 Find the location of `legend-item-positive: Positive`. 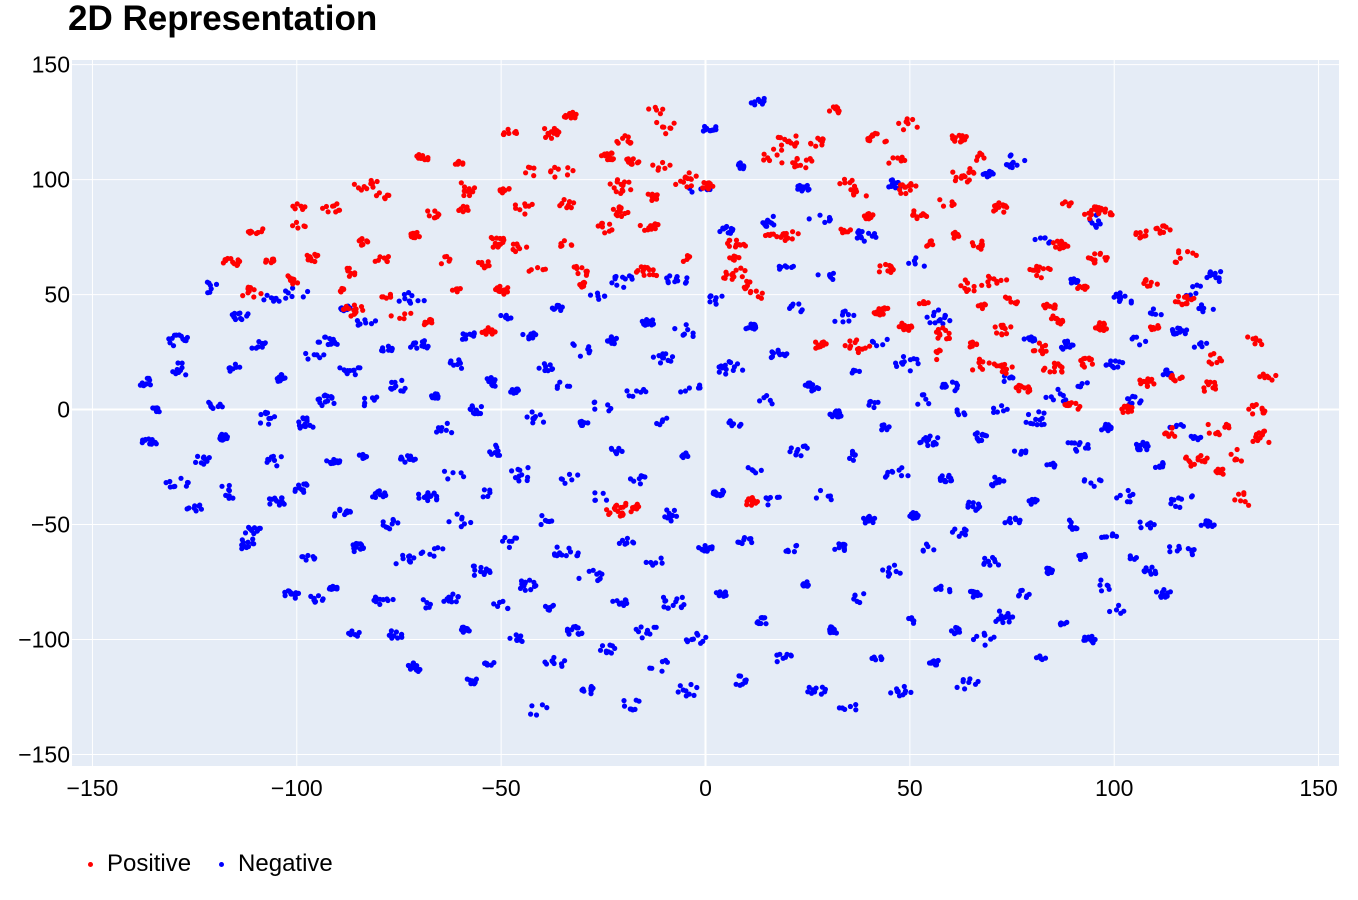

legend-item-positive: Positive is located at coordinates (136, 864).